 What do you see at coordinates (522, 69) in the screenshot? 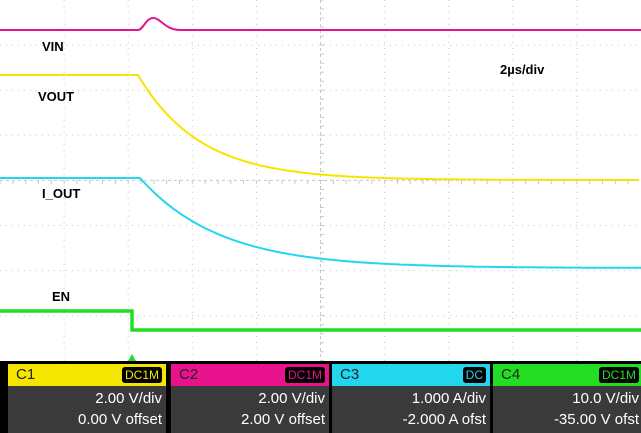
I see `timebase-label: 2µs/div` at bounding box center [522, 69].